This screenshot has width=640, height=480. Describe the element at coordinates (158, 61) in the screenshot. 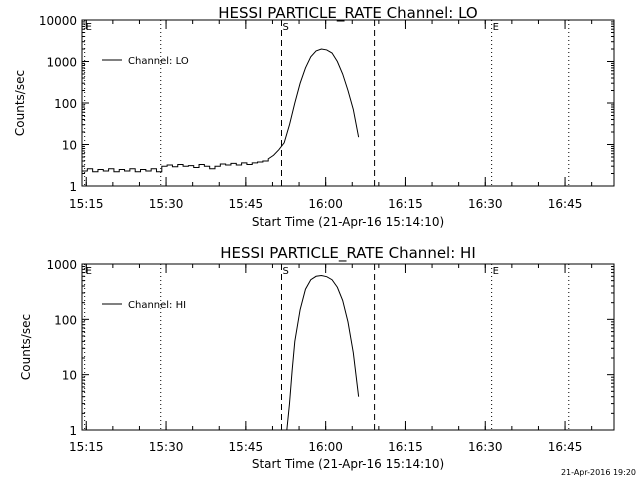

I see `legend-label: Channel: LO` at that location.